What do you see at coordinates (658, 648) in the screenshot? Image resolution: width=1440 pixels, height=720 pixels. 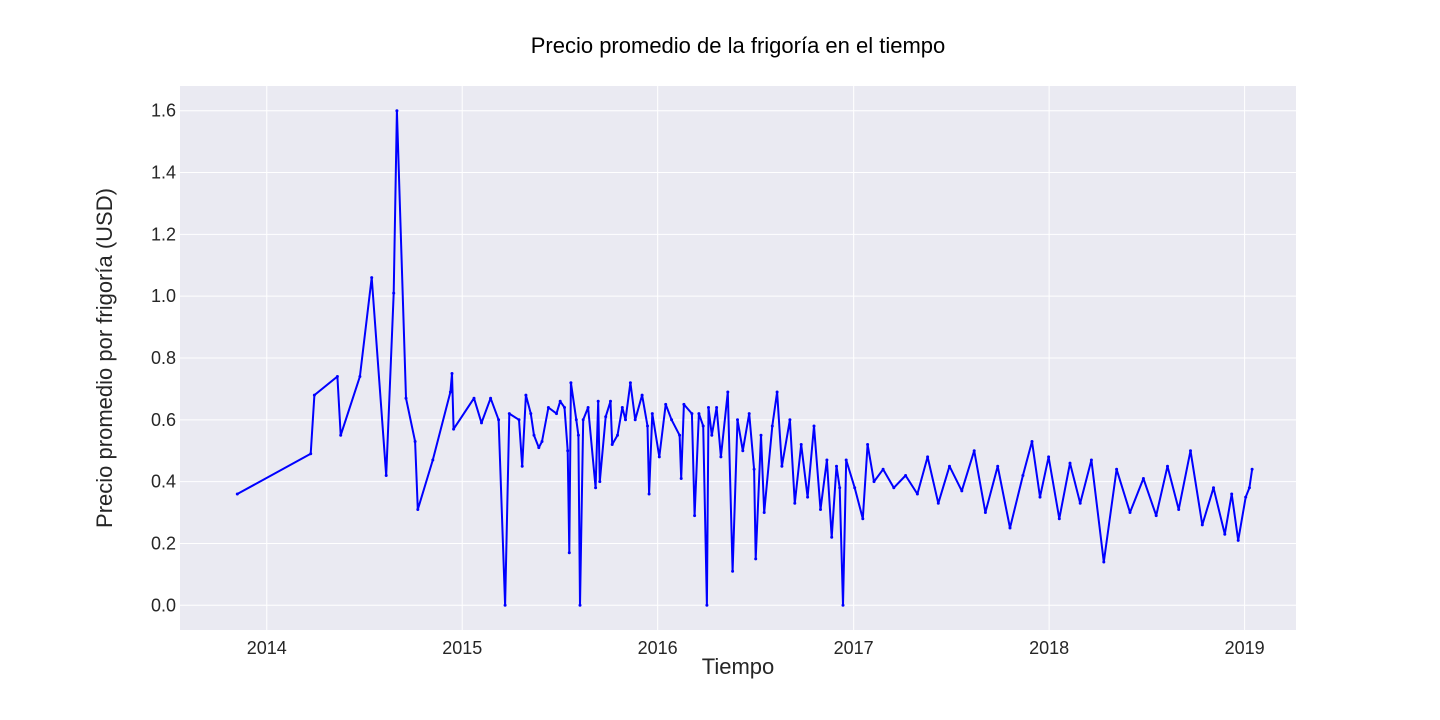 I see `x-tick-label: 2016` at bounding box center [658, 648].